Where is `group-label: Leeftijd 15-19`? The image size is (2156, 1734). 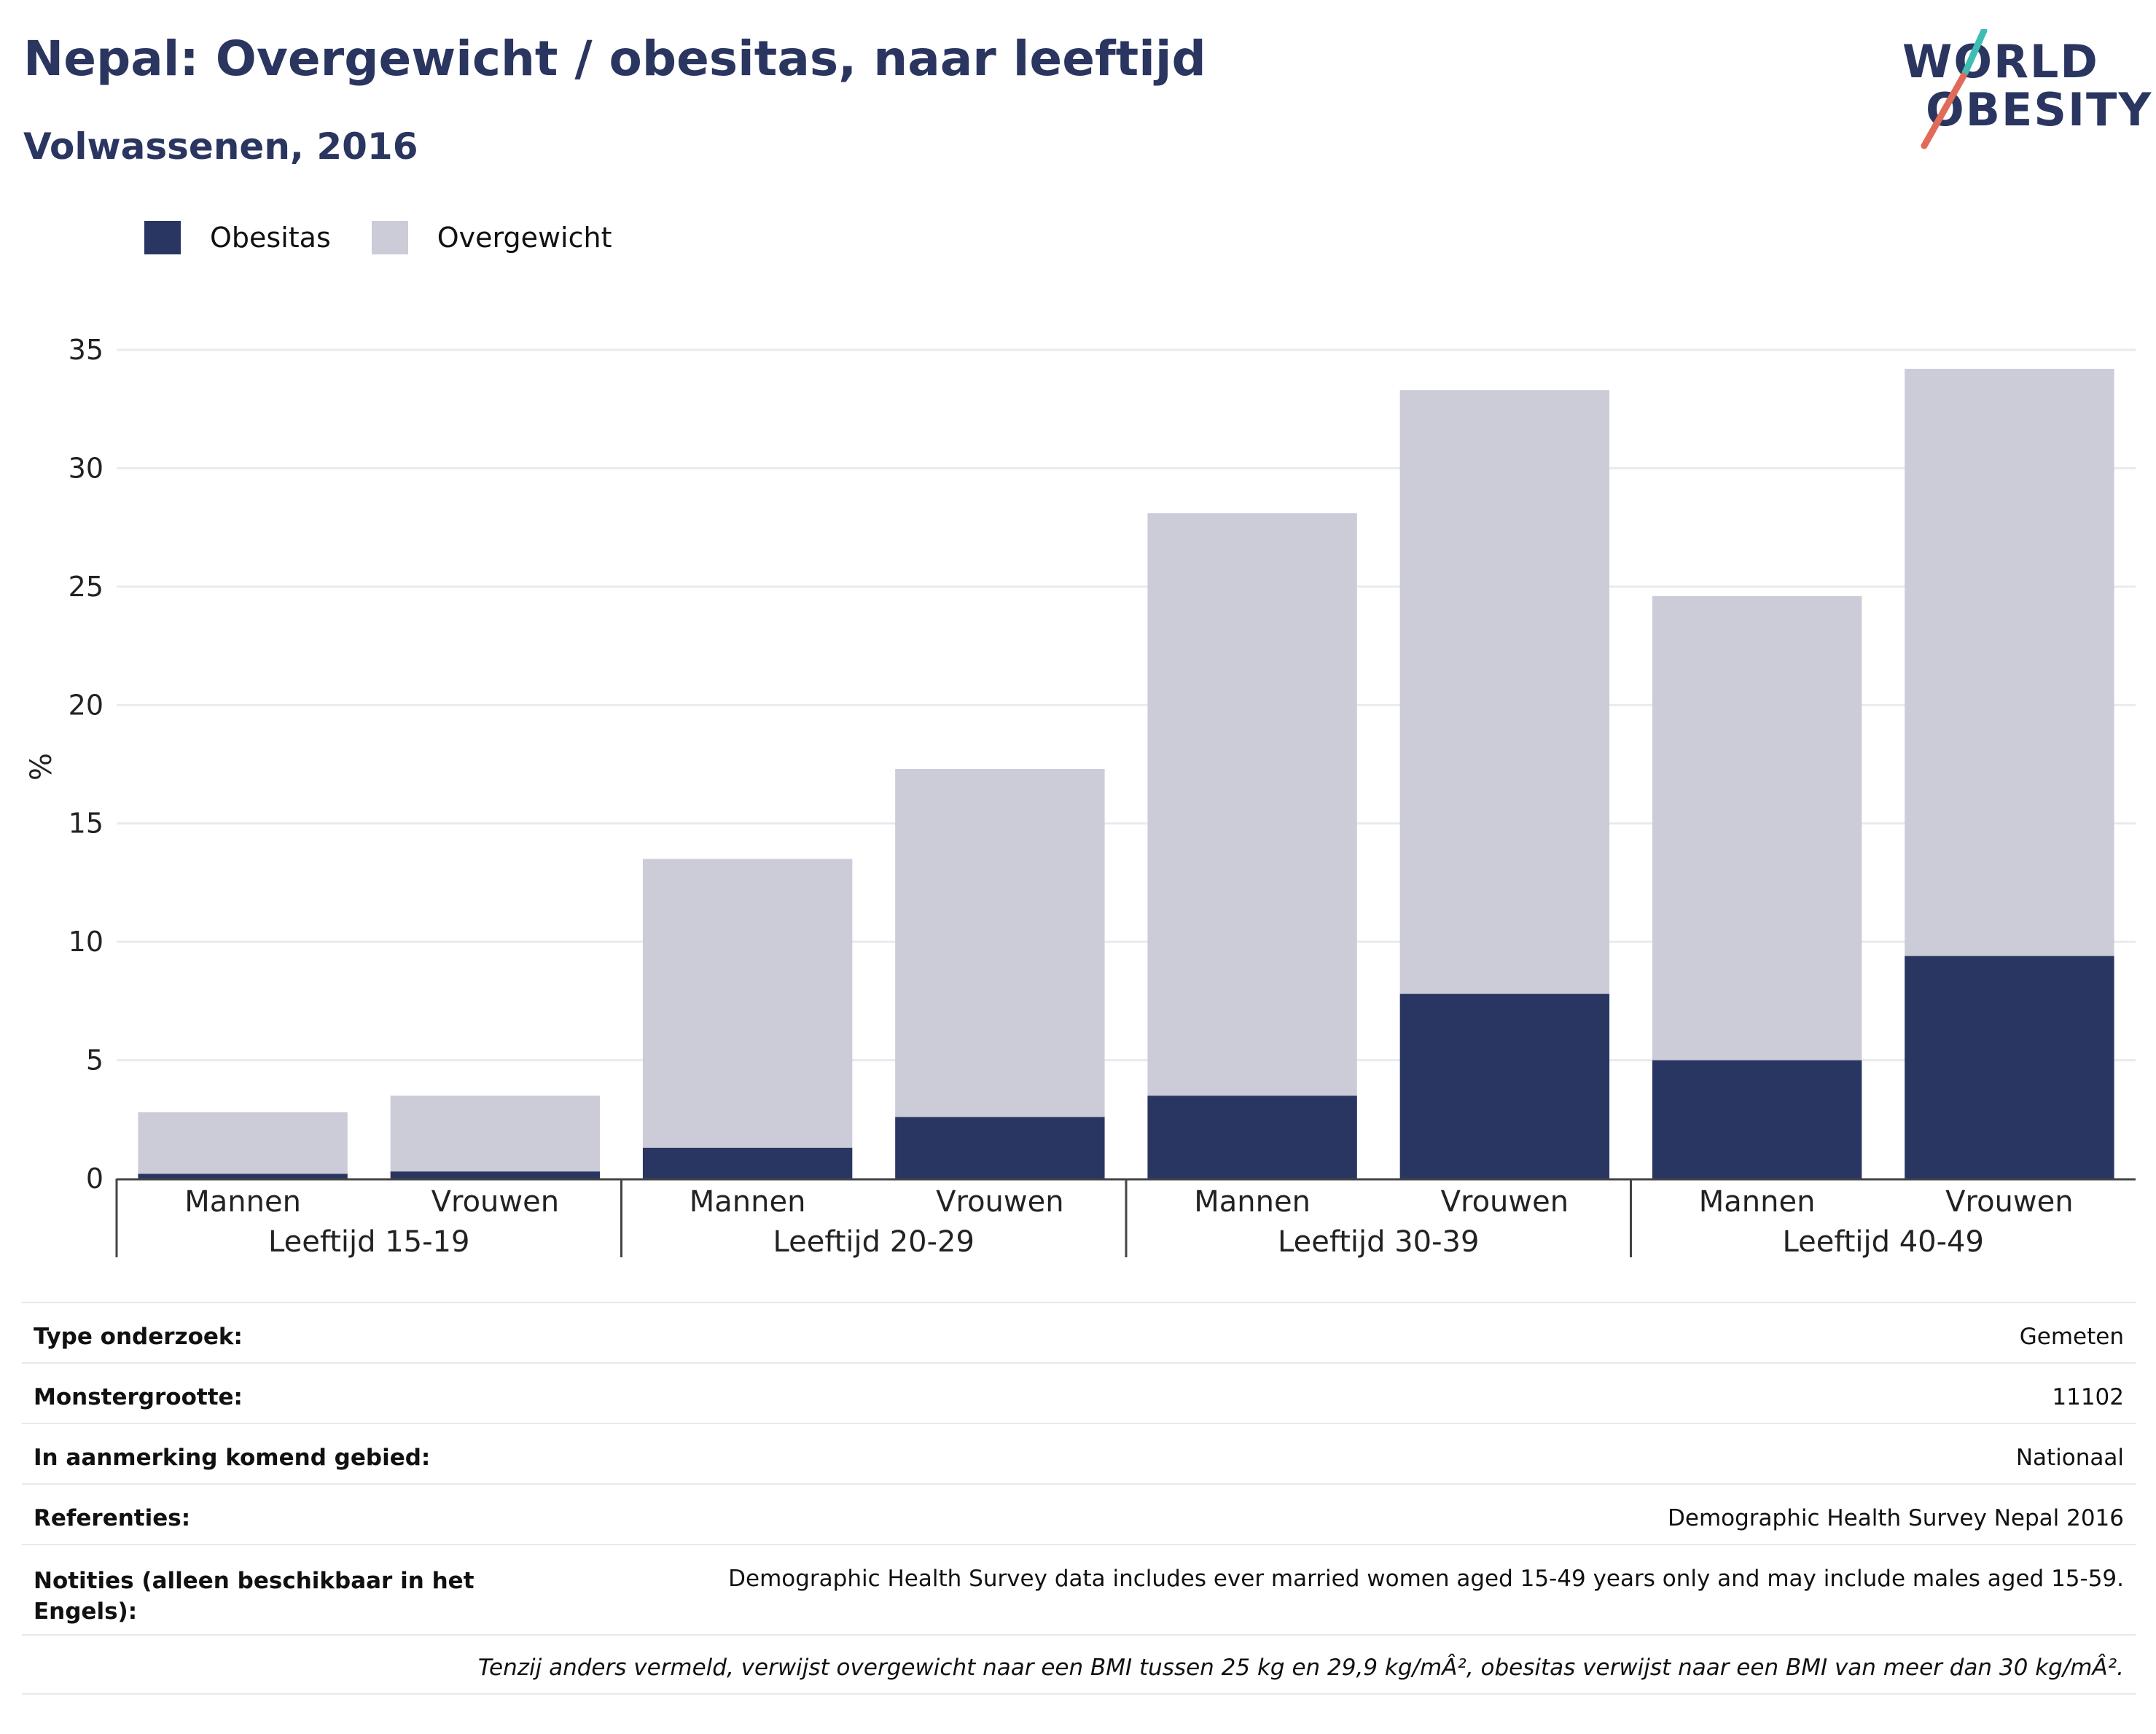 group-label: Leeftijd 15-19 is located at coordinates (369, 1242).